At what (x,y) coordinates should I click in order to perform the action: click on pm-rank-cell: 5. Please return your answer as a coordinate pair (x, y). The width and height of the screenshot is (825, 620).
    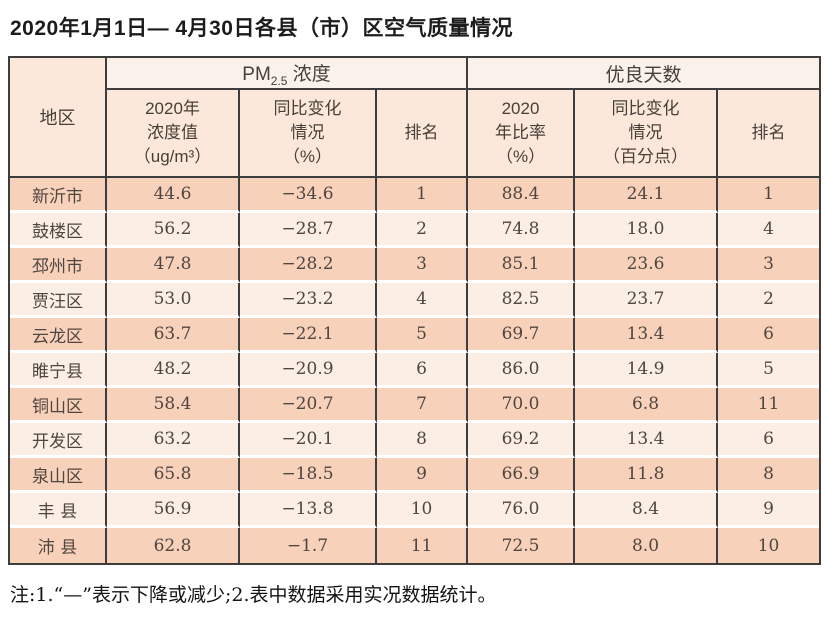
    Looking at the image, I should click on (423, 335).